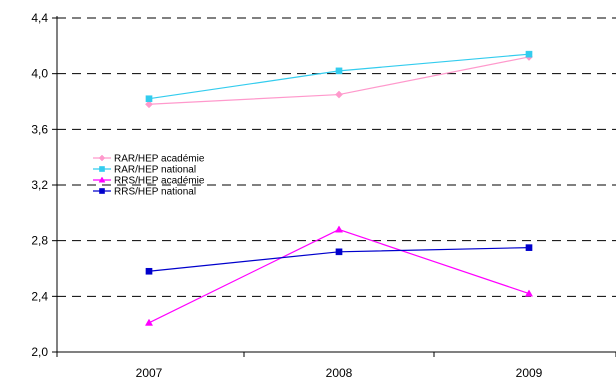  Describe the element at coordinates (159, 159) in the screenshot. I see `legend-label: RAR/HEP académie` at that location.